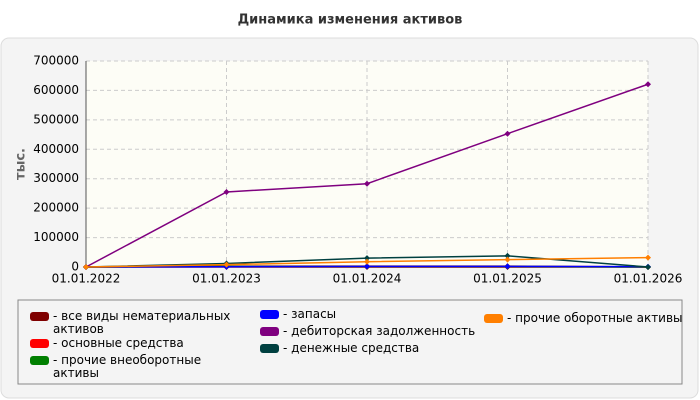 This screenshot has width=700, height=400. I want to click on legend-label: - основные средства, so click(118, 343).